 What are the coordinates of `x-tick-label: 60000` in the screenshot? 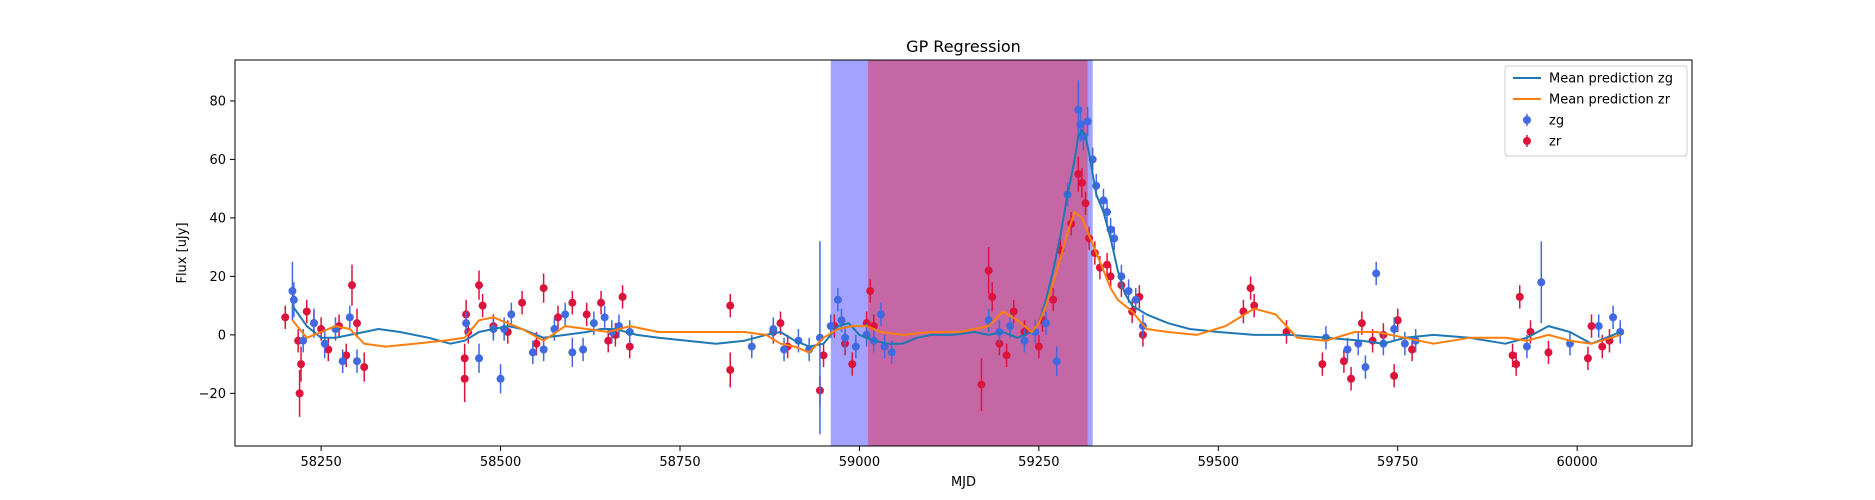 It's located at (1576, 462).